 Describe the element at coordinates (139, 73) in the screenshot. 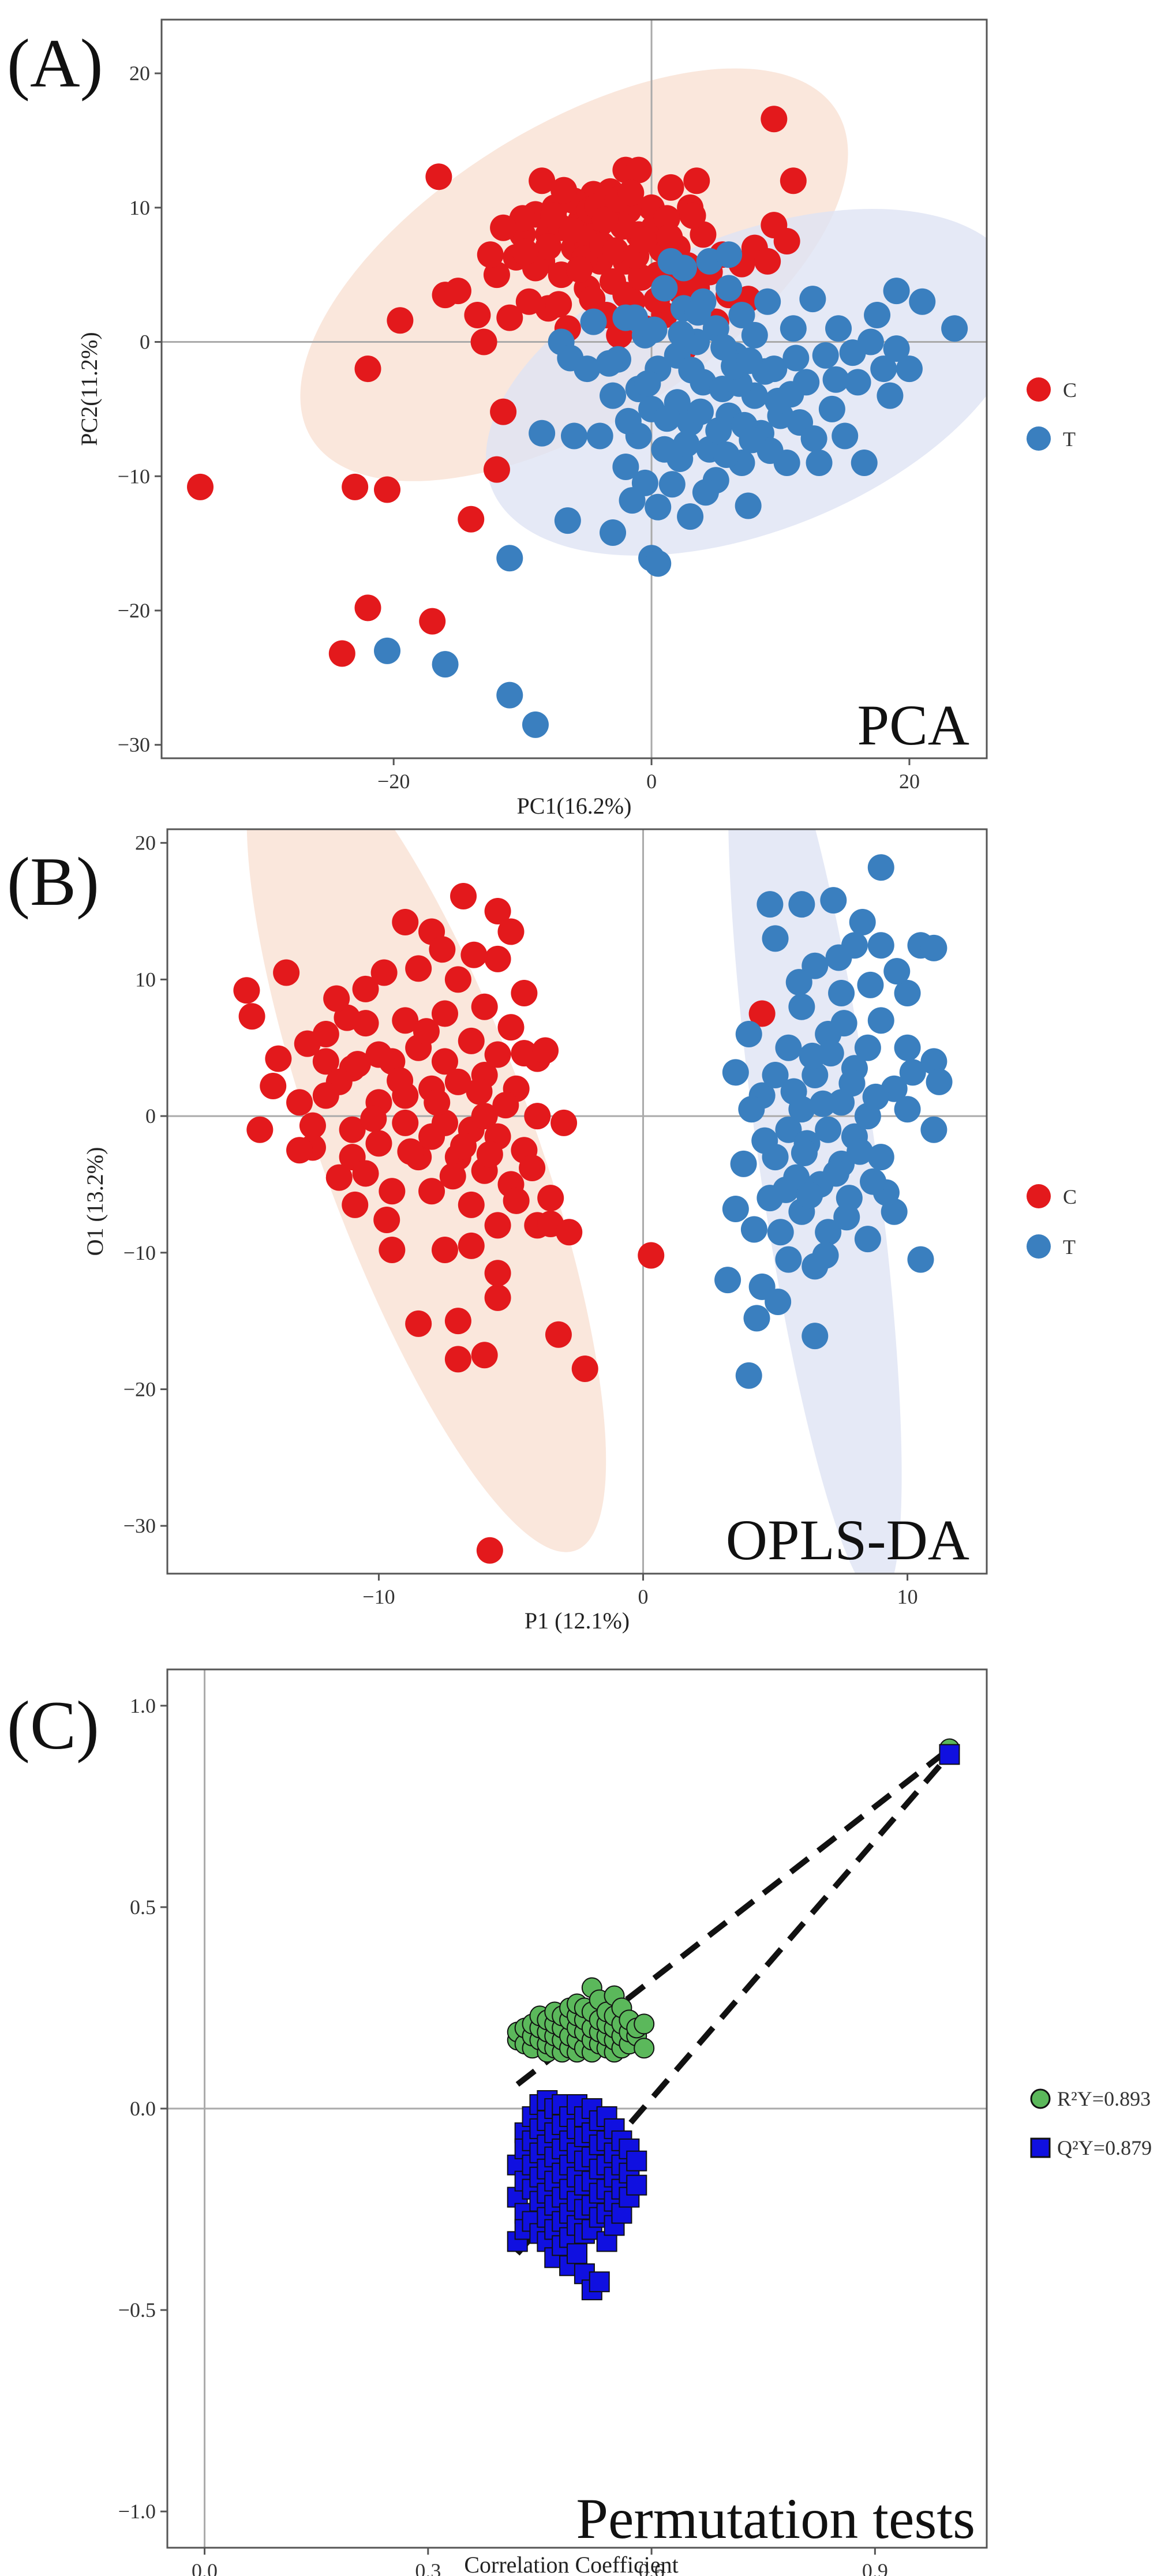

I see `panel-a-y-tick-label: 20` at that location.